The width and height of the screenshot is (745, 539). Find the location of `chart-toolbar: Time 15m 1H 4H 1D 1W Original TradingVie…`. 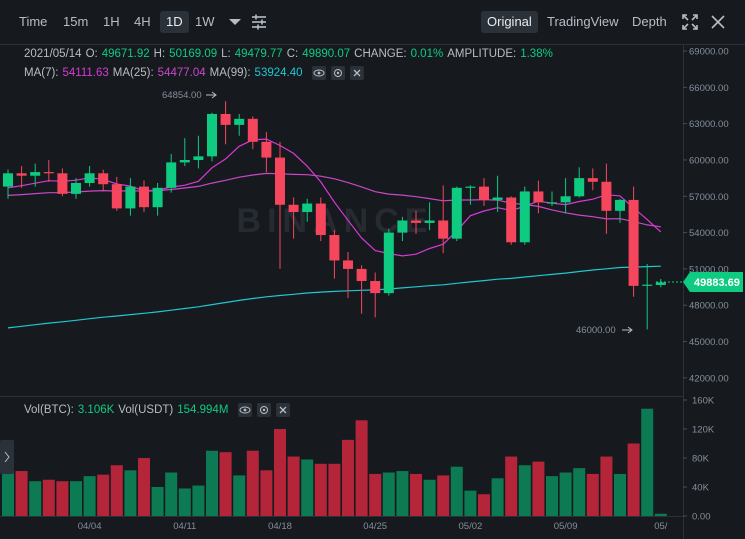

chart-toolbar: Time 15m 1H 4H 1D 1W Original TradingVie… is located at coordinates (372, 22).